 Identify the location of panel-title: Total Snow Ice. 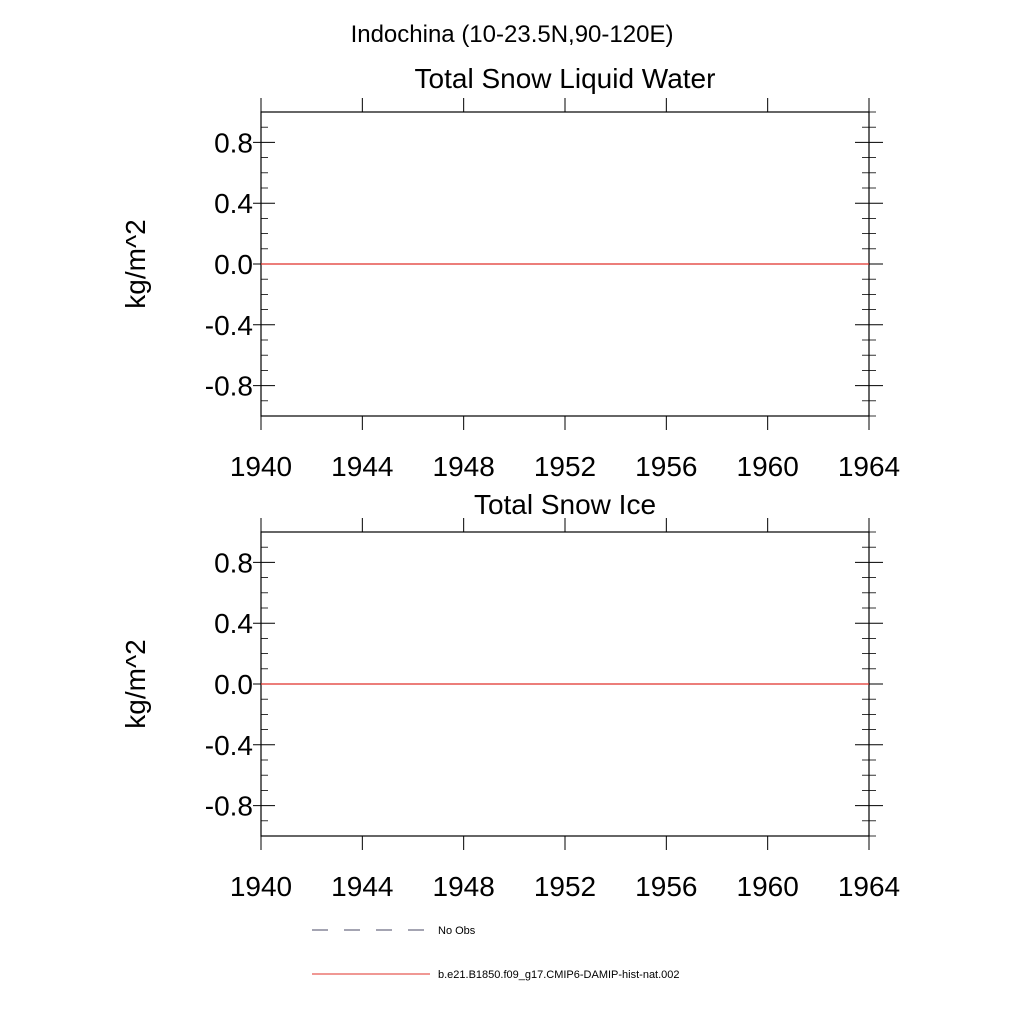
(565, 504).